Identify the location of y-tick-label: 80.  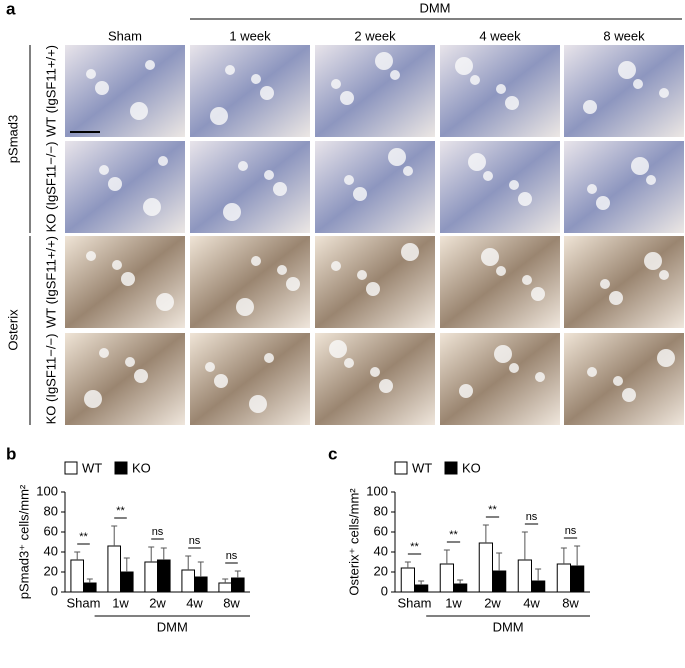
(381, 510).